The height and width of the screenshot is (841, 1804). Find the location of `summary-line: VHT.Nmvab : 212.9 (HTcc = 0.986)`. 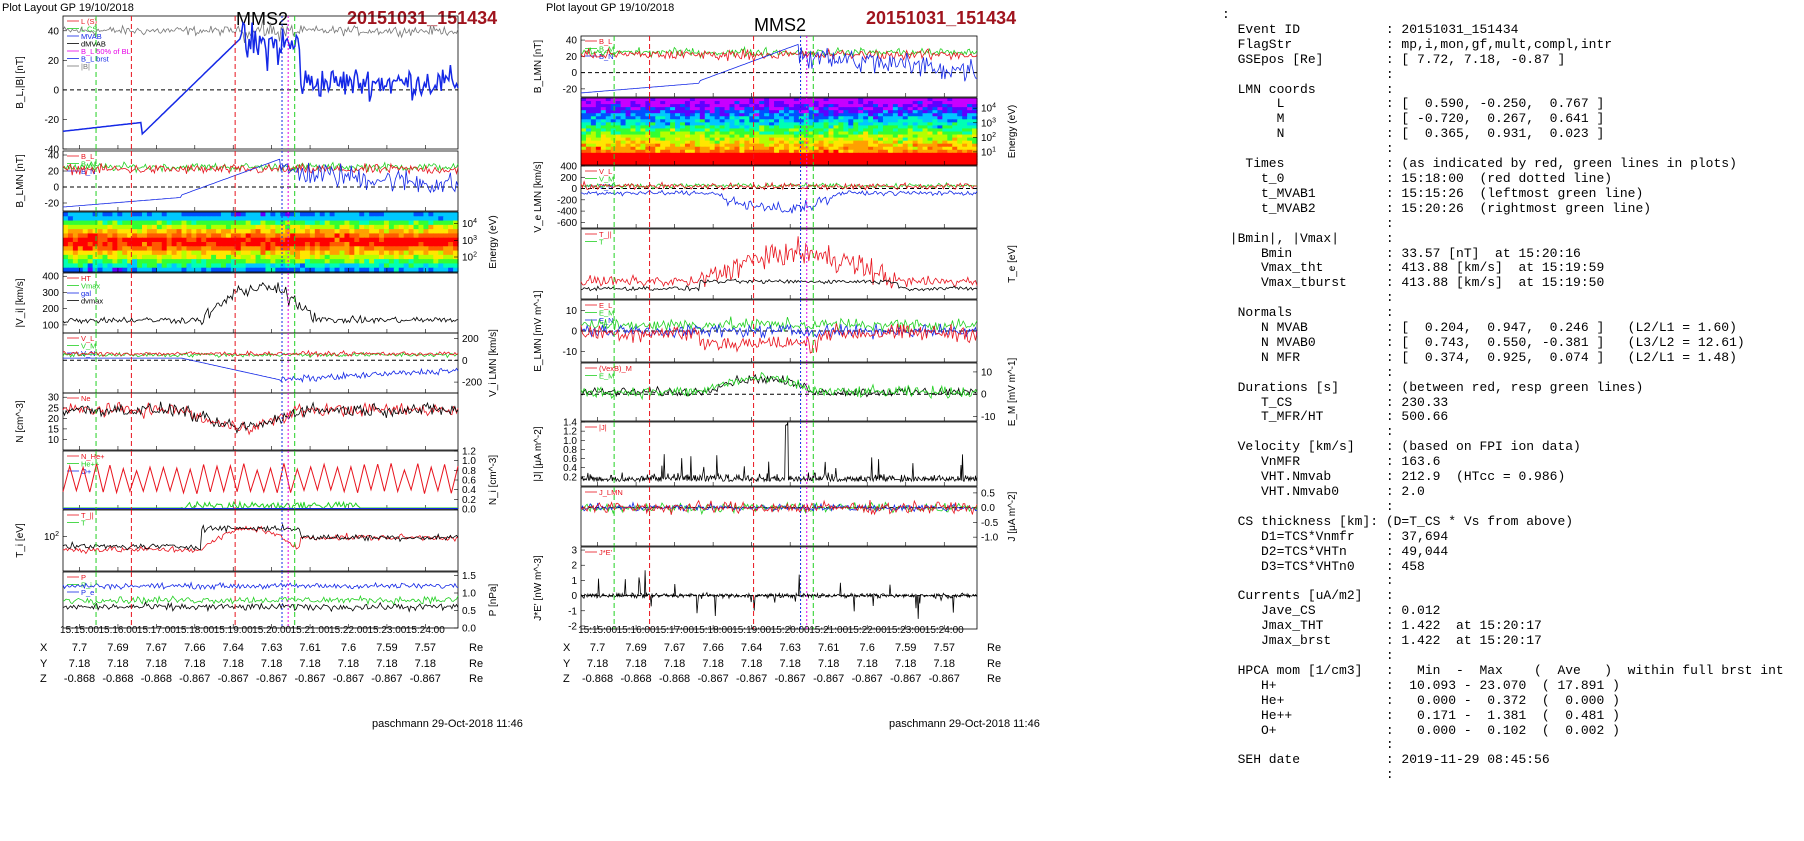

summary-line: VHT.Nmvab : 212.9 (HTcc = 0.986) is located at coordinates (1394, 477).